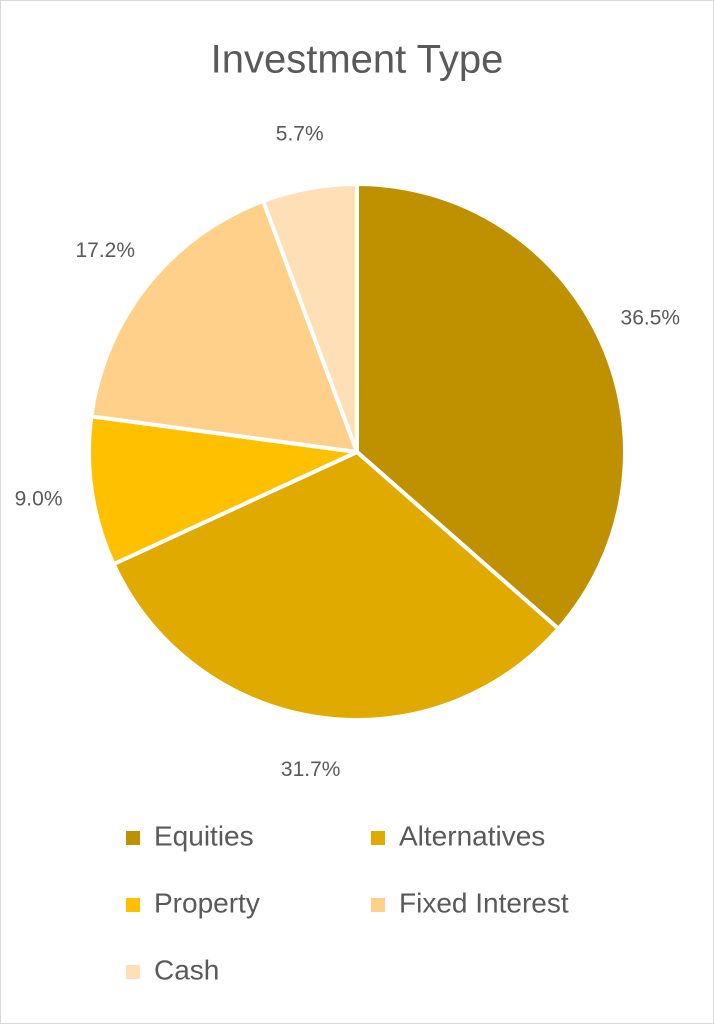 The image size is (714, 1024). What do you see at coordinates (186, 969) in the screenshot?
I see `legend-label: Cash` at bounding box center [186, 969].